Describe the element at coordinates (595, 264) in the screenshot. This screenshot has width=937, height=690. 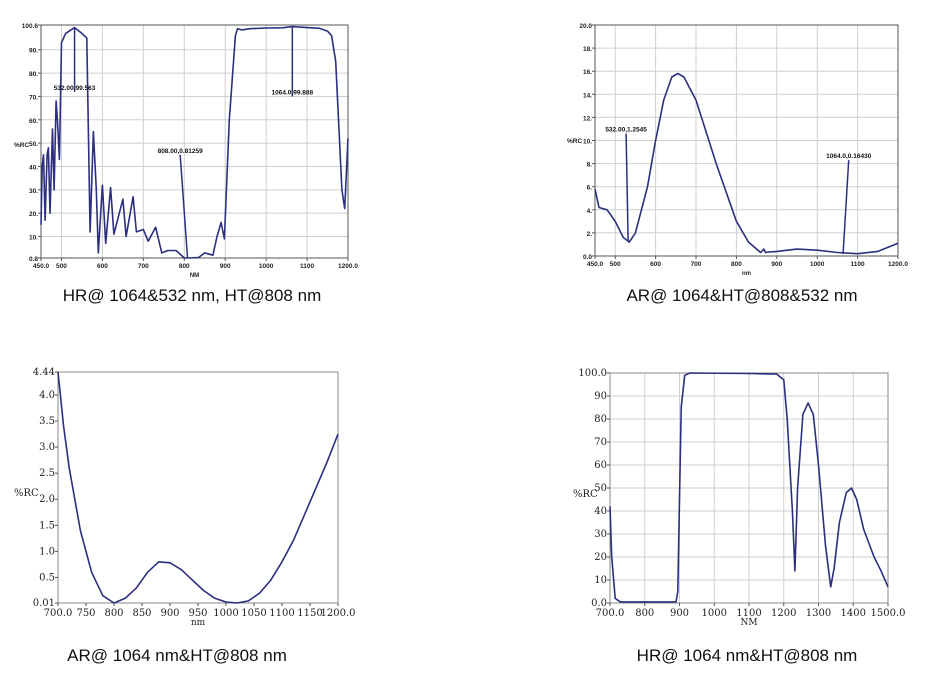
I see `x-tick-label: 450.0` at that location.